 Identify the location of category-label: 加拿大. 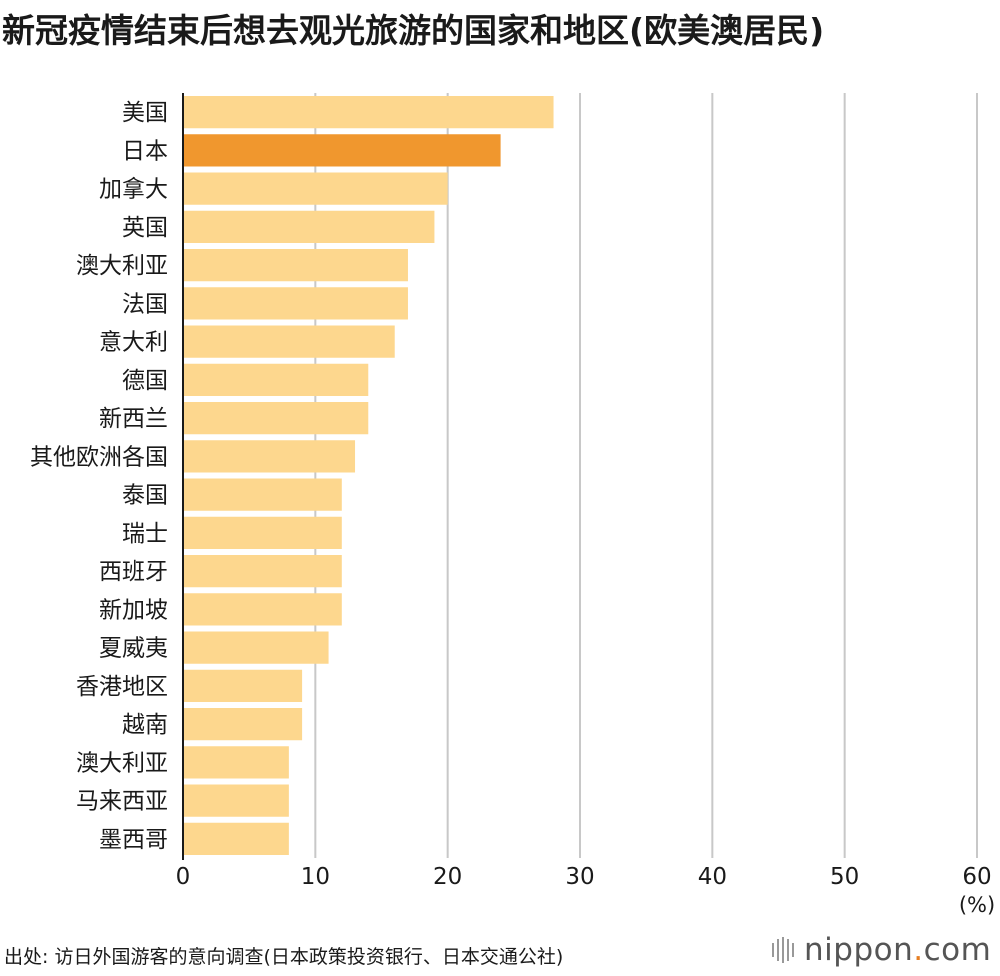
(133, 189).